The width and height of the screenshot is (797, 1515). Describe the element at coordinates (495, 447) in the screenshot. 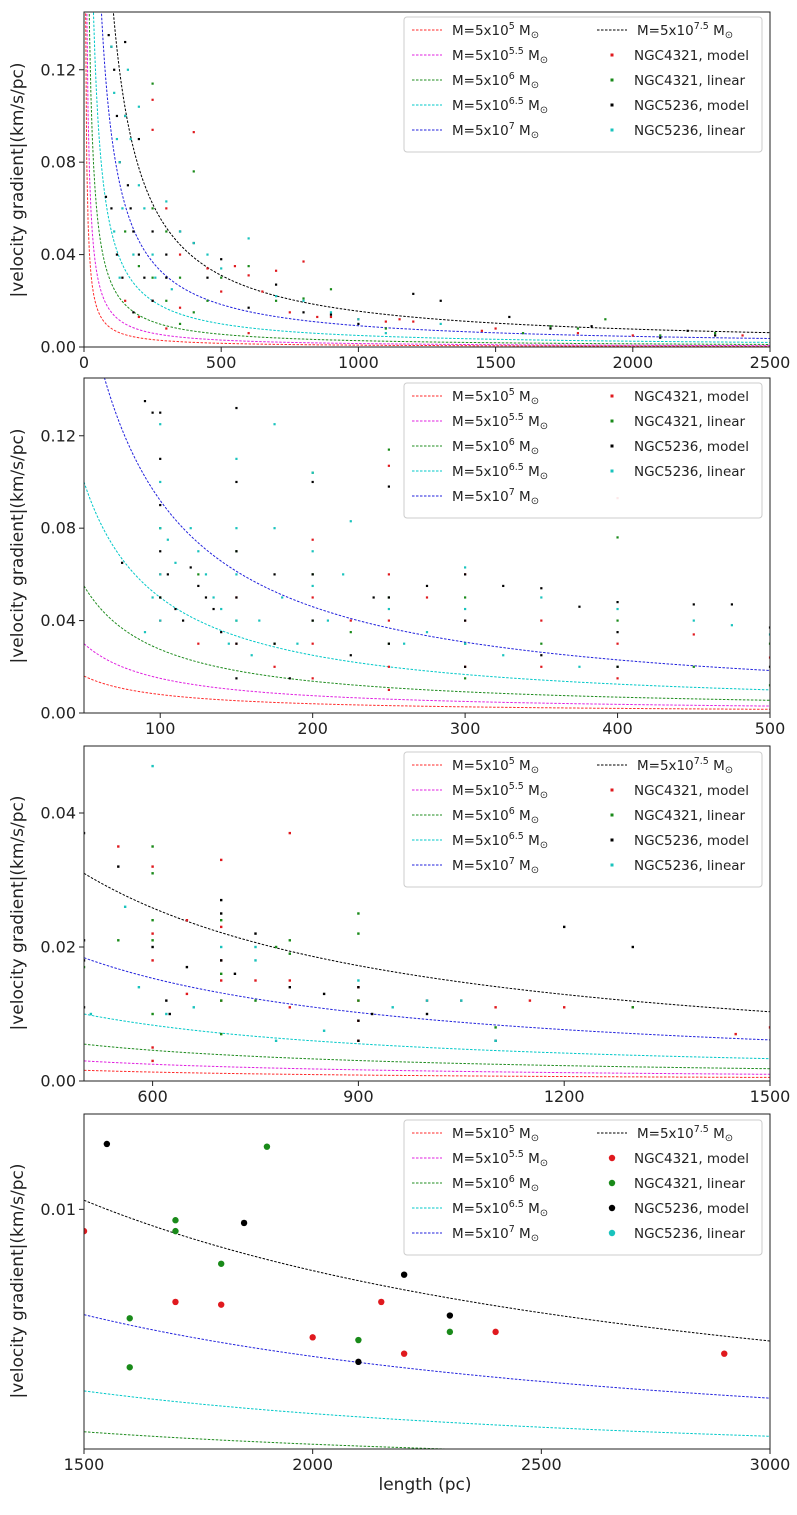

I see `legend-label: M=5x106 M⊙` at that location.